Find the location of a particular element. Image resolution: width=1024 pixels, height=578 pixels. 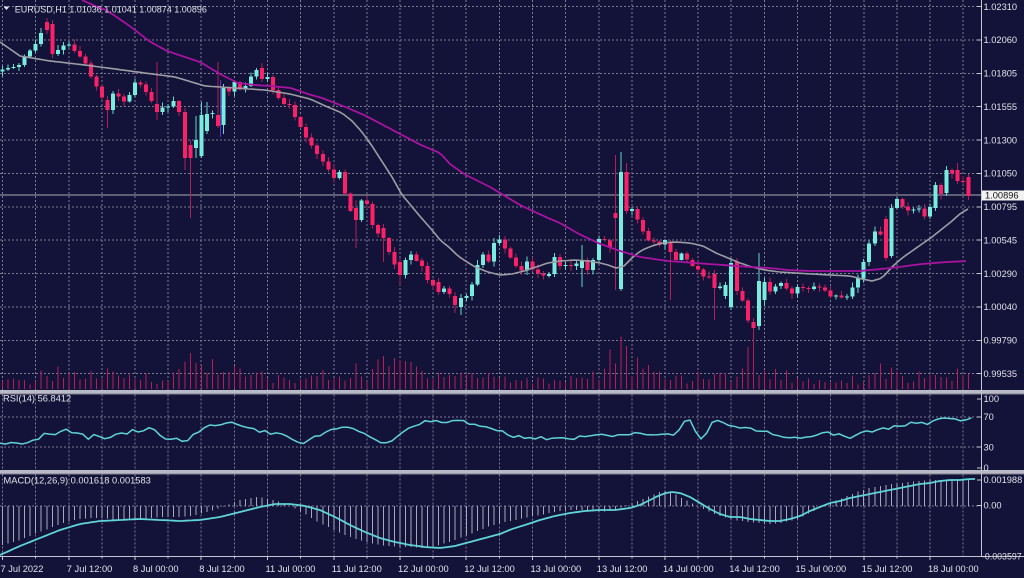

svg-text: 1.01805 is located at coordinates (1001, 74).